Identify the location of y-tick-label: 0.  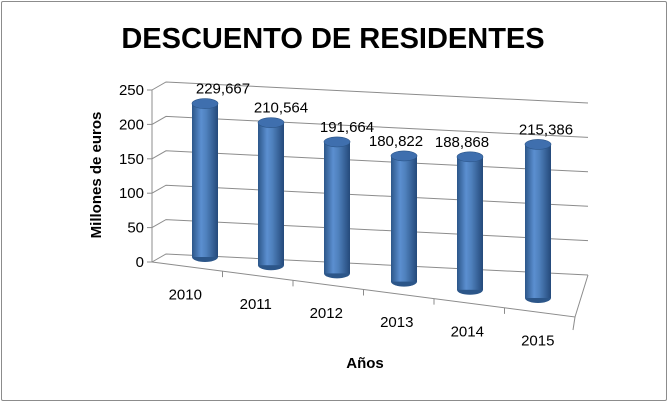
(140, 262).